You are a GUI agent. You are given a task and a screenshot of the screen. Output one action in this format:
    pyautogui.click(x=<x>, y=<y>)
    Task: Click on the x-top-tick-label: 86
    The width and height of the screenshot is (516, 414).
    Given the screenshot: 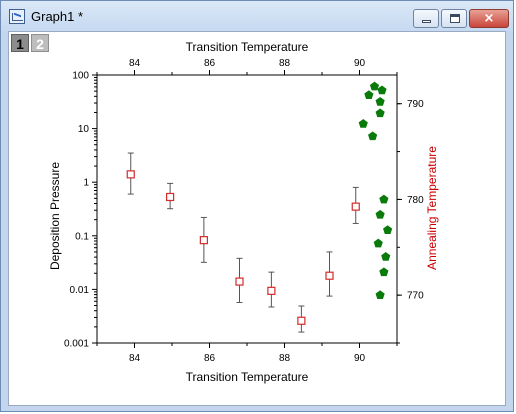 What is the action you would take?
    pyautogui.click(x=210, y=63)
    